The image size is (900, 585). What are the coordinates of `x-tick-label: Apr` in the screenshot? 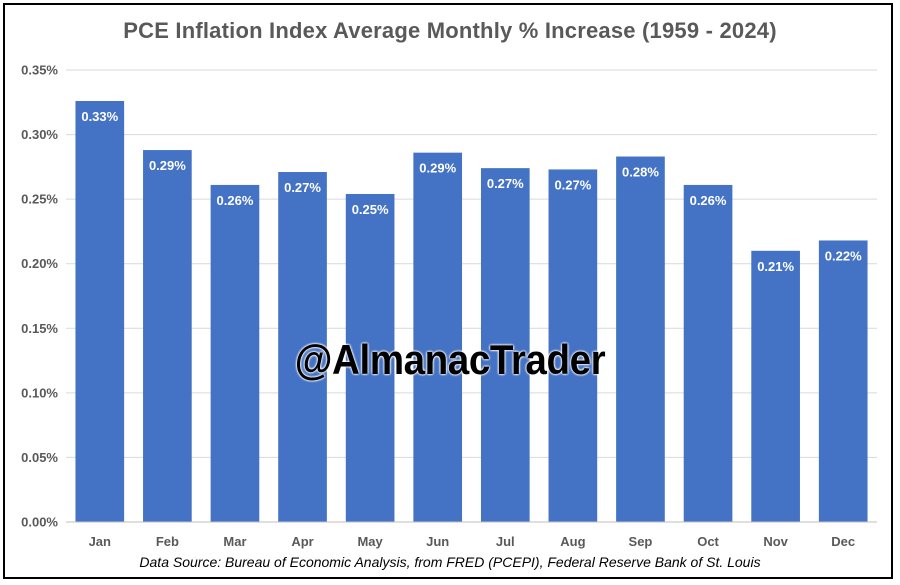 It's located at (302, 541).